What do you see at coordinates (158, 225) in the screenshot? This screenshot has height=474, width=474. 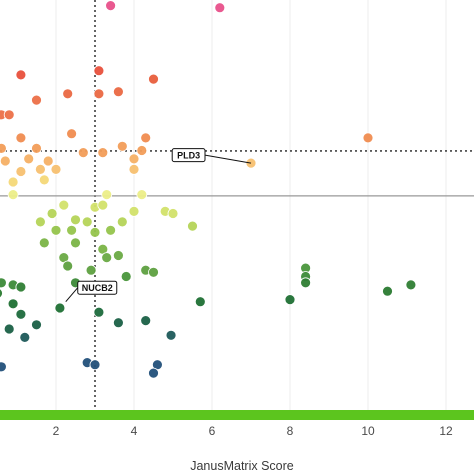 I see `annotations: PLD3NUCB2L2` at bounding box center [158, 225].